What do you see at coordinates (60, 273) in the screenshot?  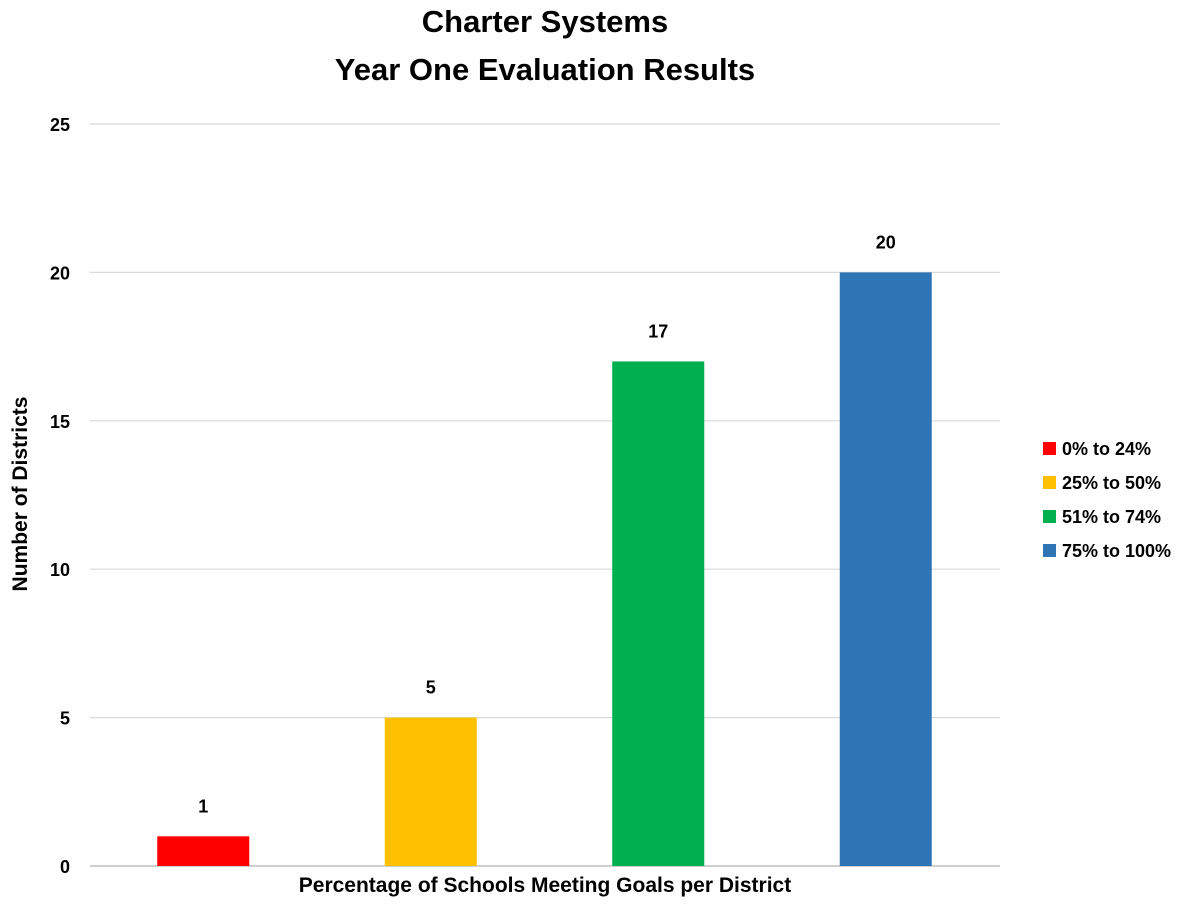 I see `y-tick-label: 20` at bounding box center [60, 273].